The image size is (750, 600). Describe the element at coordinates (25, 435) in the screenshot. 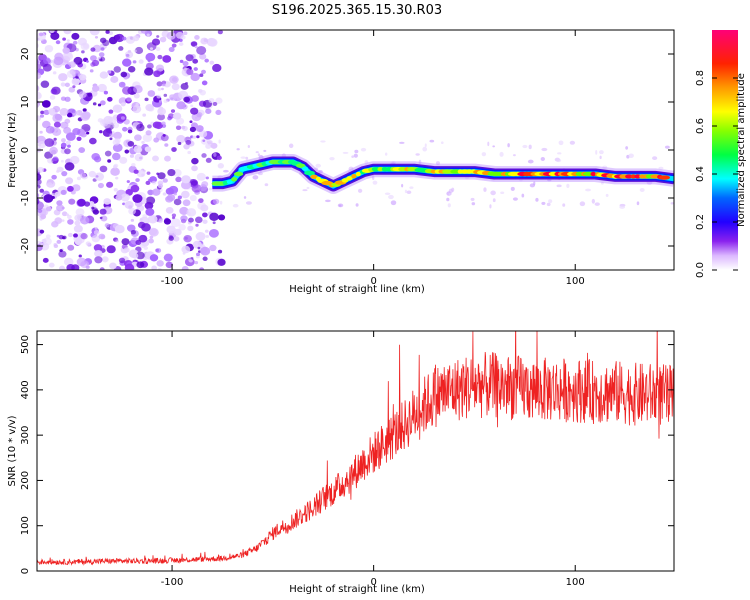

I see `snr-y-tick-label: 300` at that location.